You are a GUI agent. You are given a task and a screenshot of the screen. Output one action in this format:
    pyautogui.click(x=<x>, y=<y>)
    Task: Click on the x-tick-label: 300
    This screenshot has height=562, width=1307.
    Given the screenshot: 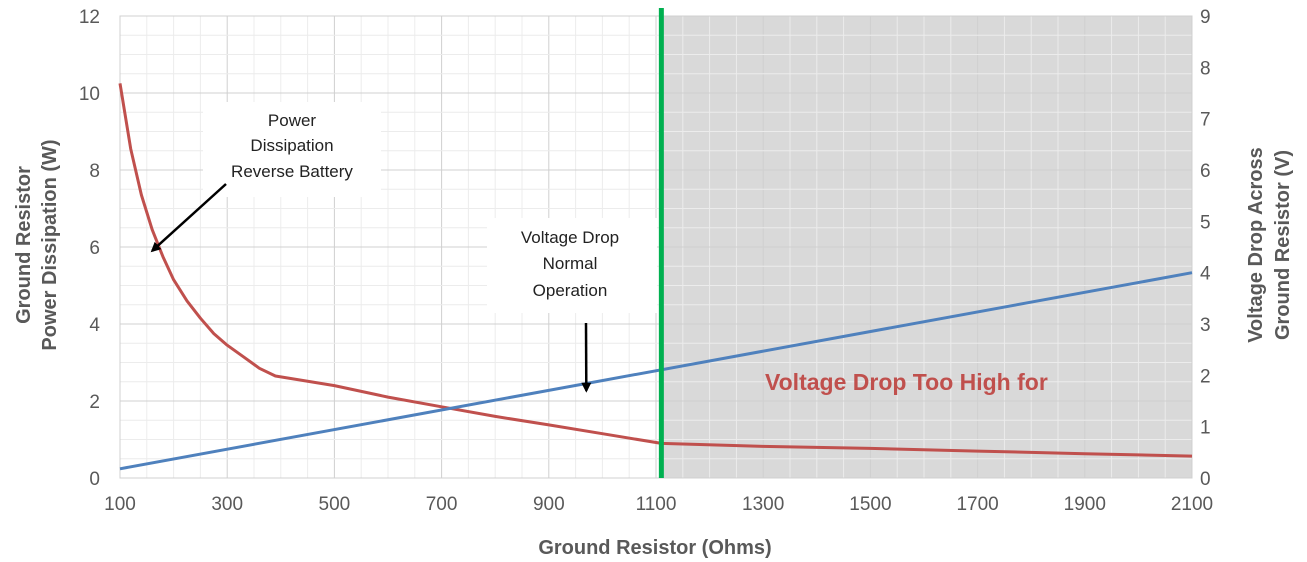 What is the action you would take?
    pyautogui.click(x=227, y=504)
    